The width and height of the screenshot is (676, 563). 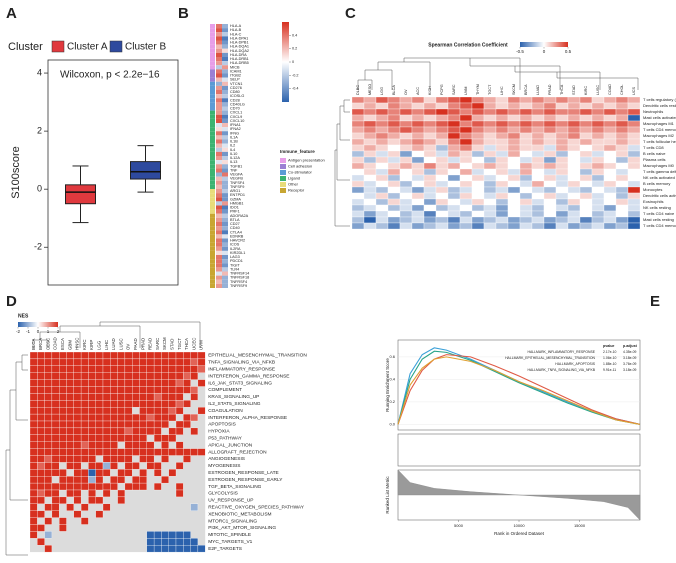 What do you see at coordinates (544, 44) in the screenshot?
I see `colorbar` at bounding box center [544, 44].